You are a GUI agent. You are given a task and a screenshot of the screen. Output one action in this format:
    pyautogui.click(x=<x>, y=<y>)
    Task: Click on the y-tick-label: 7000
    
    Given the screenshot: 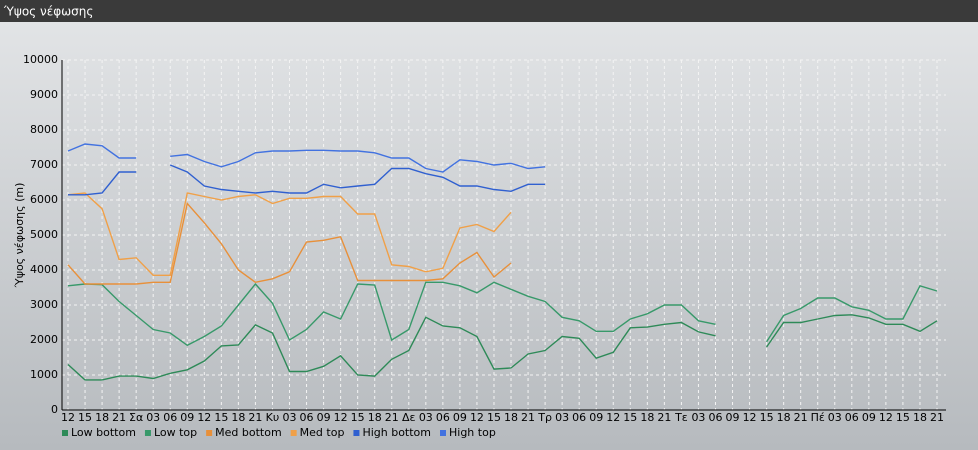 What is the action you would take?
    pyautogui.click(x=44, y=164)
    